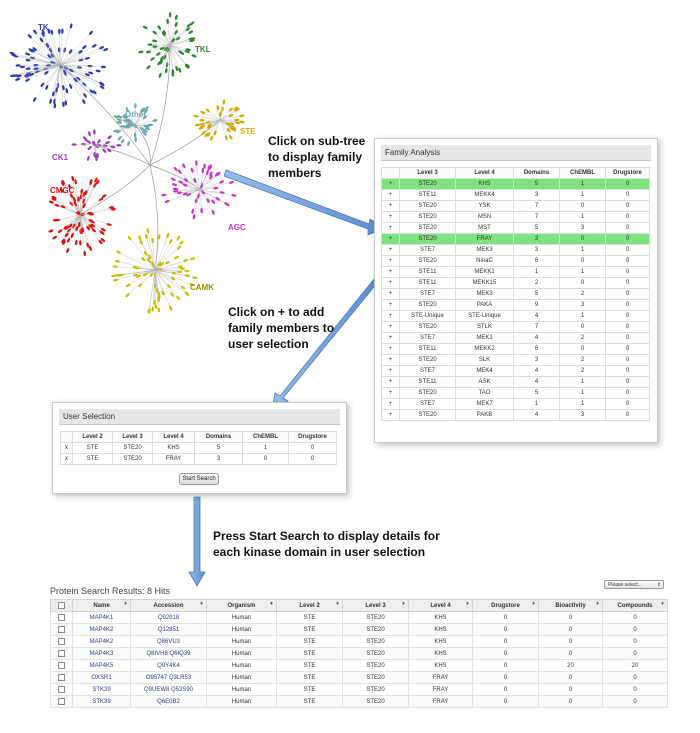 The image size is (700, 733). Describe the element at coordinates (135, 125) in the screenshot. I see `subtree-other` at that location.